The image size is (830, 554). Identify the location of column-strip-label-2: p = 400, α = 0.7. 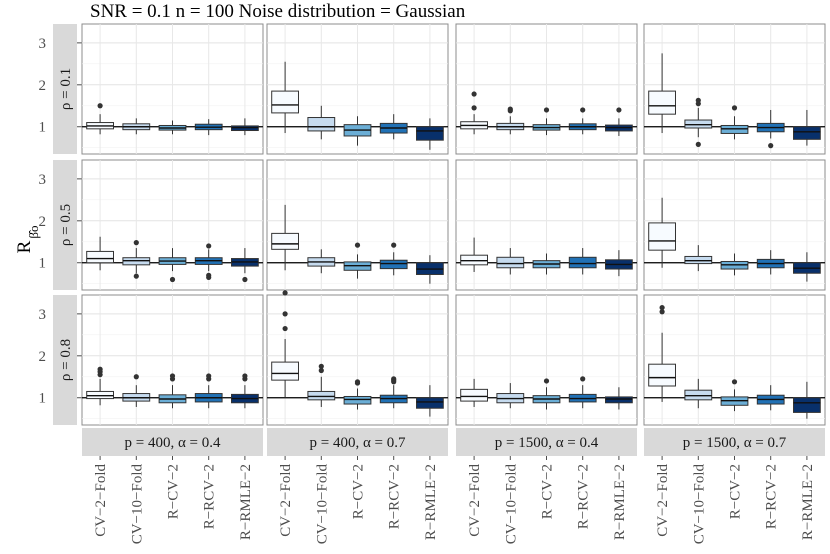
(357, 443).